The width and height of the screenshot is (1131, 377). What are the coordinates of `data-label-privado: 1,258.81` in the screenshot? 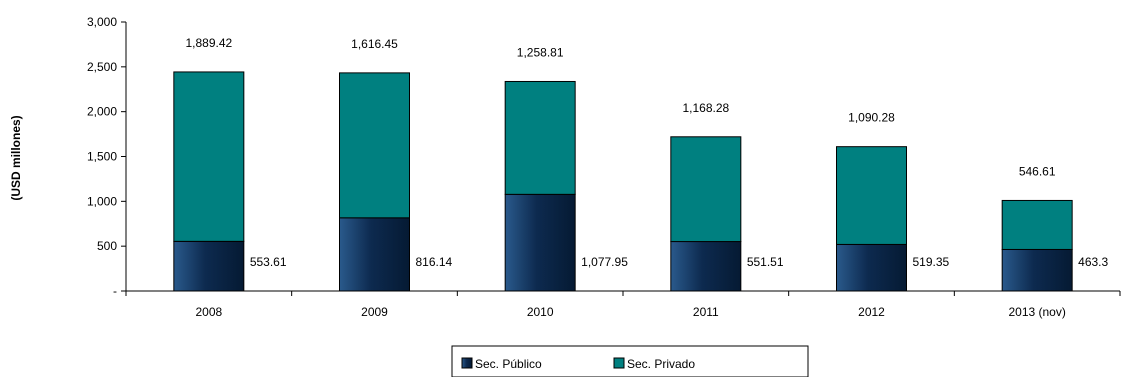 It's located at (540, 52).